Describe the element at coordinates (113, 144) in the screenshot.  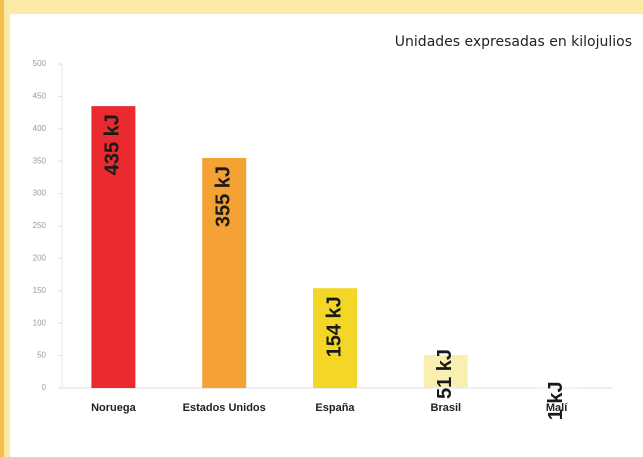
I see `value-label: 435 kJ` at that location.